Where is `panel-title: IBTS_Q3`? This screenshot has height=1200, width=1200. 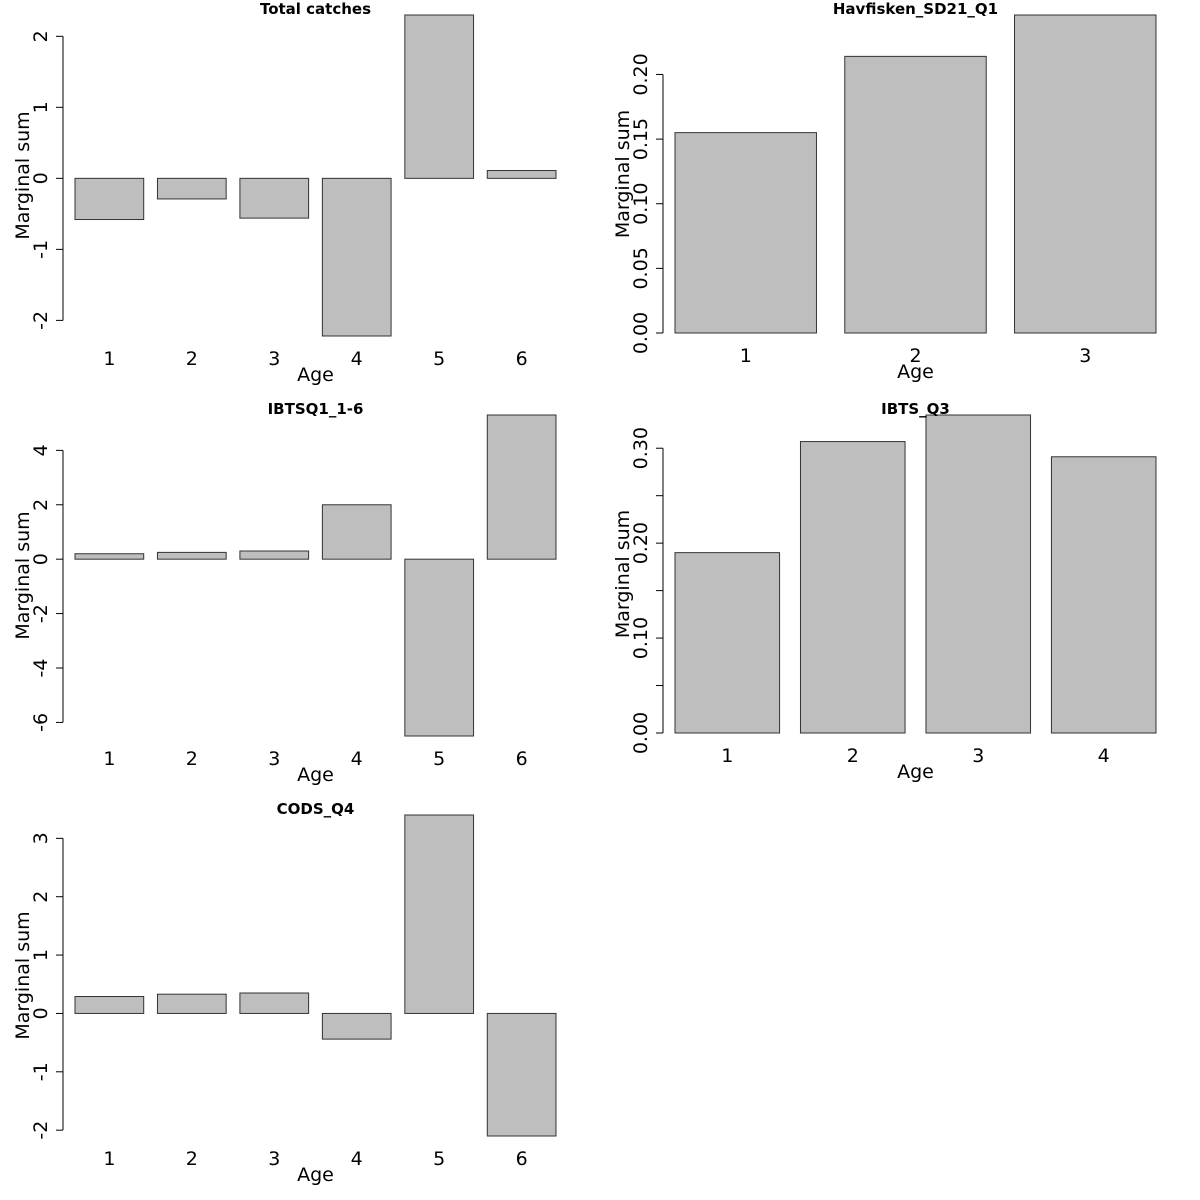
panel-title: IBTS_Q3 is located at coordinates (915, 409).